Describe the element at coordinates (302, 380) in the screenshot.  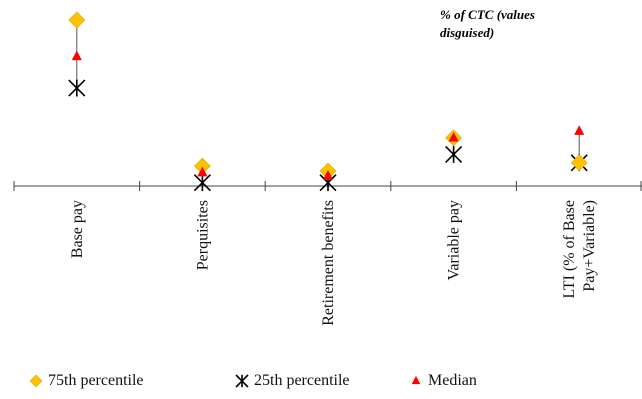
I see `legend-label: 25th percentile` at that location.